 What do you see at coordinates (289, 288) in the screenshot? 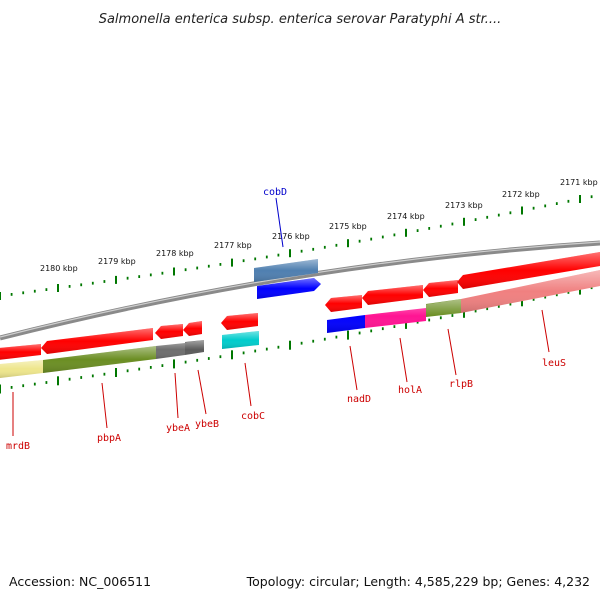
I see `cds-cobD-shade` at bounding box center [289, 288].